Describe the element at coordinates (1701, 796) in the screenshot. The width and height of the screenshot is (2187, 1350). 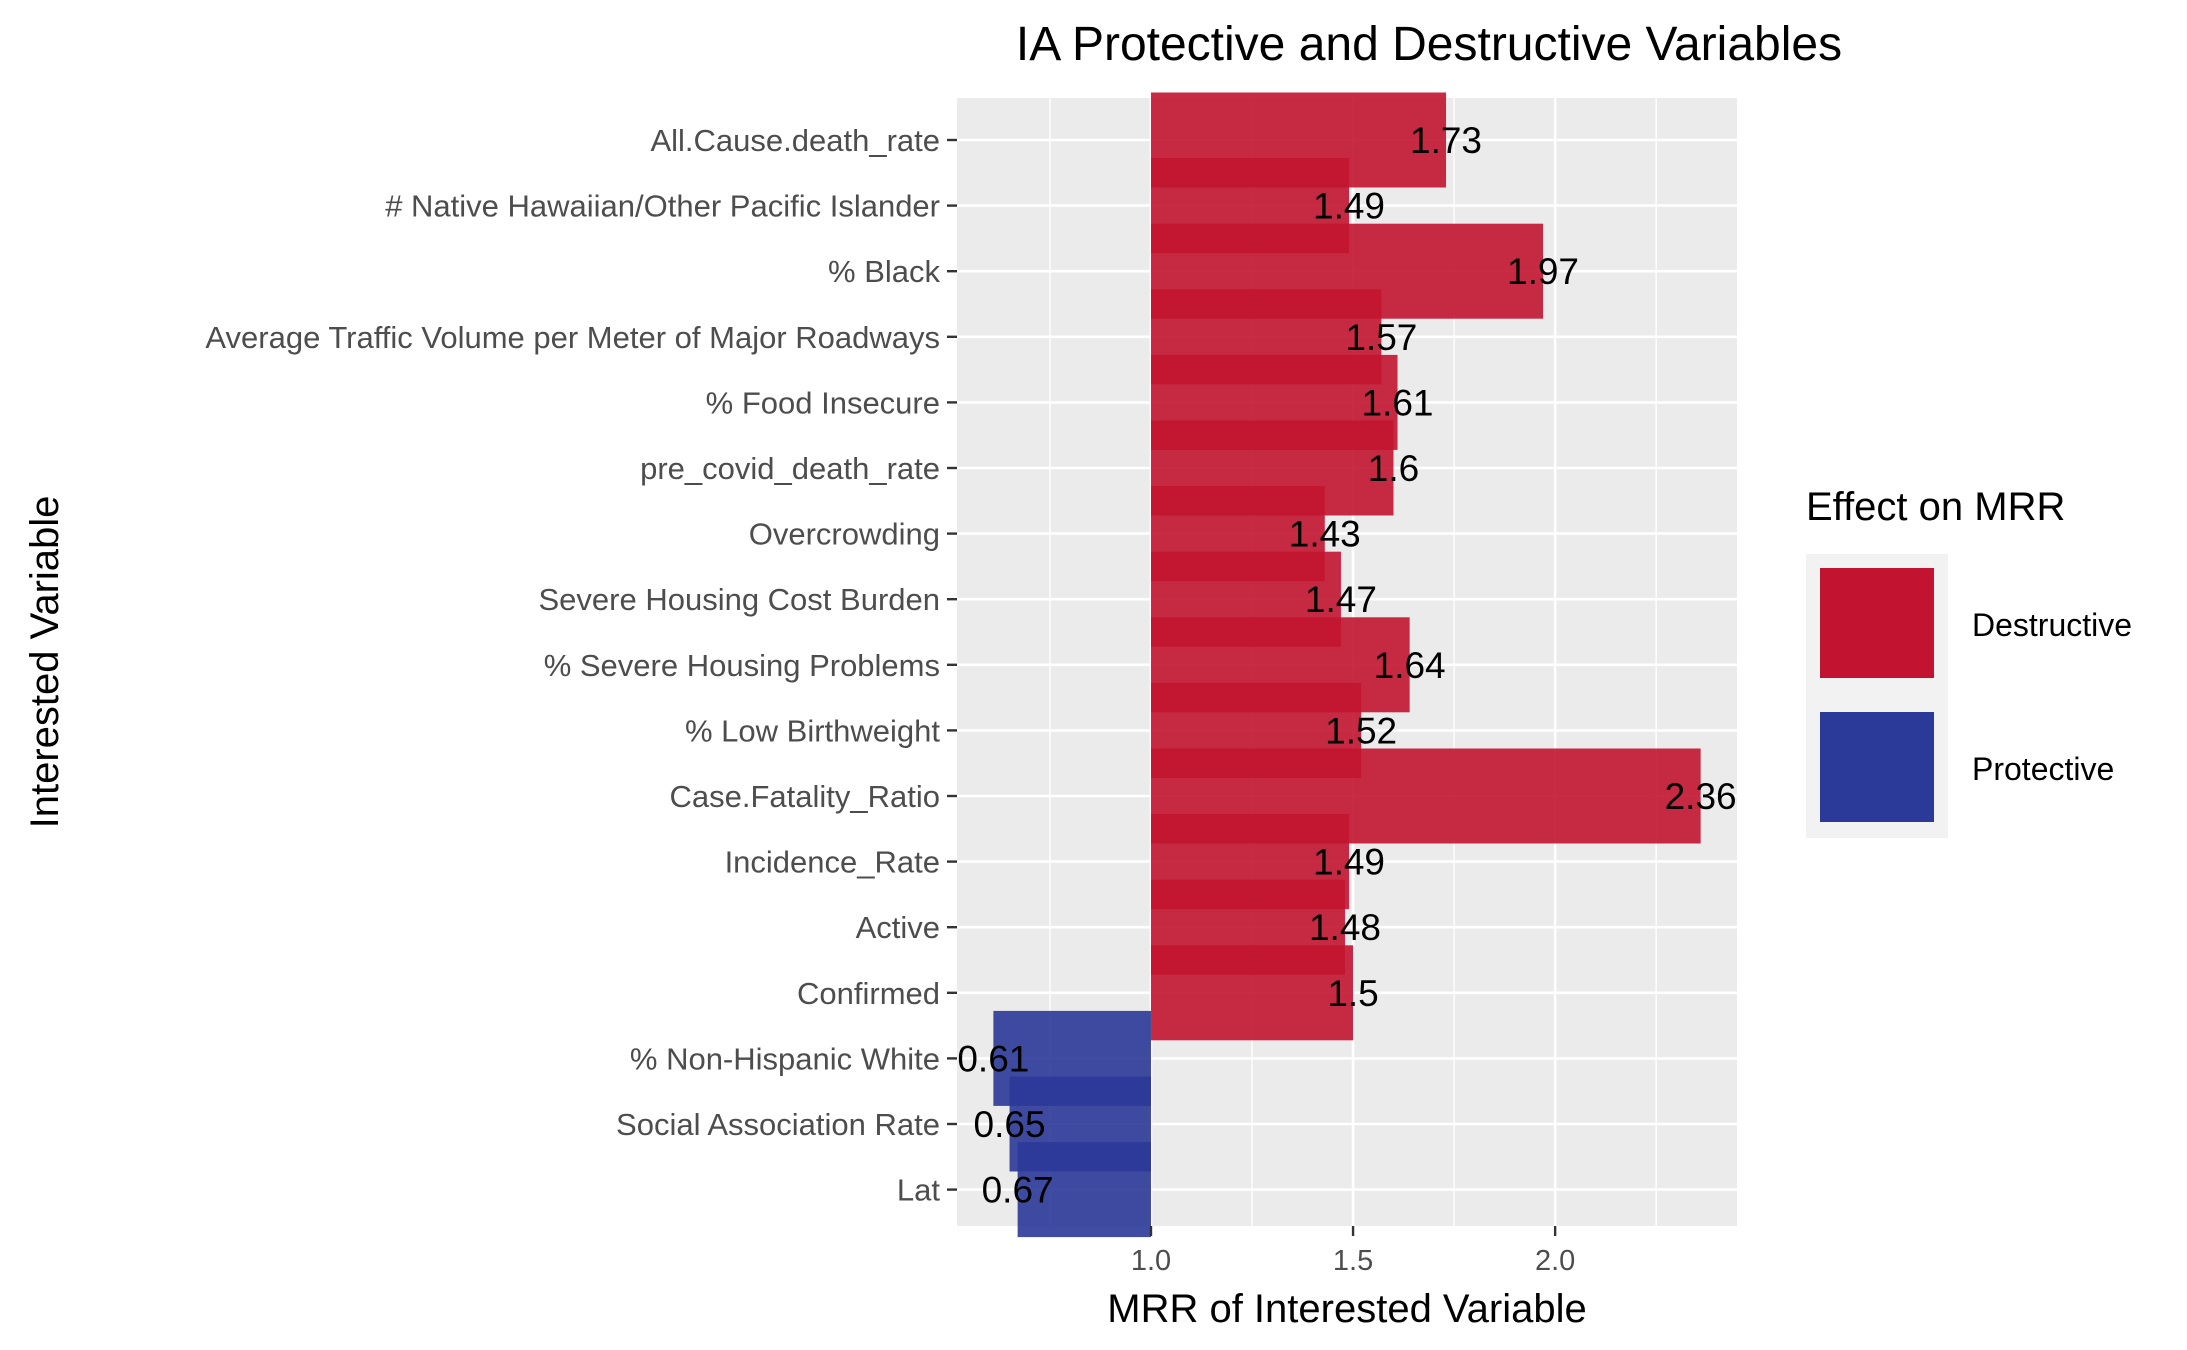
I see `value-label: 2.36` at that location.